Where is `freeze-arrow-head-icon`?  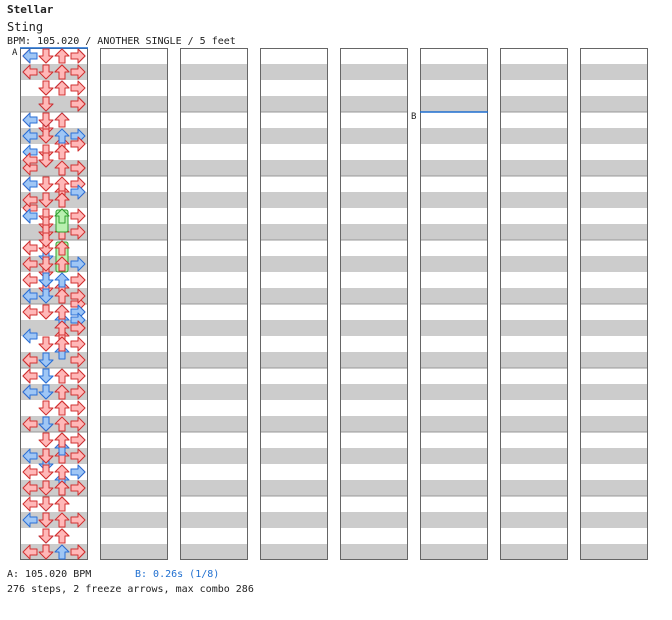
freeze-arrow-head-icon is located at coordinates (62, 216).